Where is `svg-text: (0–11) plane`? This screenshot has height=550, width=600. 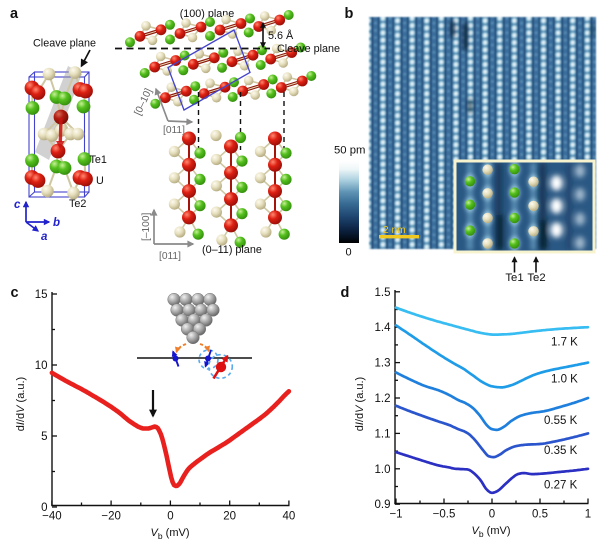
svg-text: (0–11) plane is located at coordinates (232, 250).